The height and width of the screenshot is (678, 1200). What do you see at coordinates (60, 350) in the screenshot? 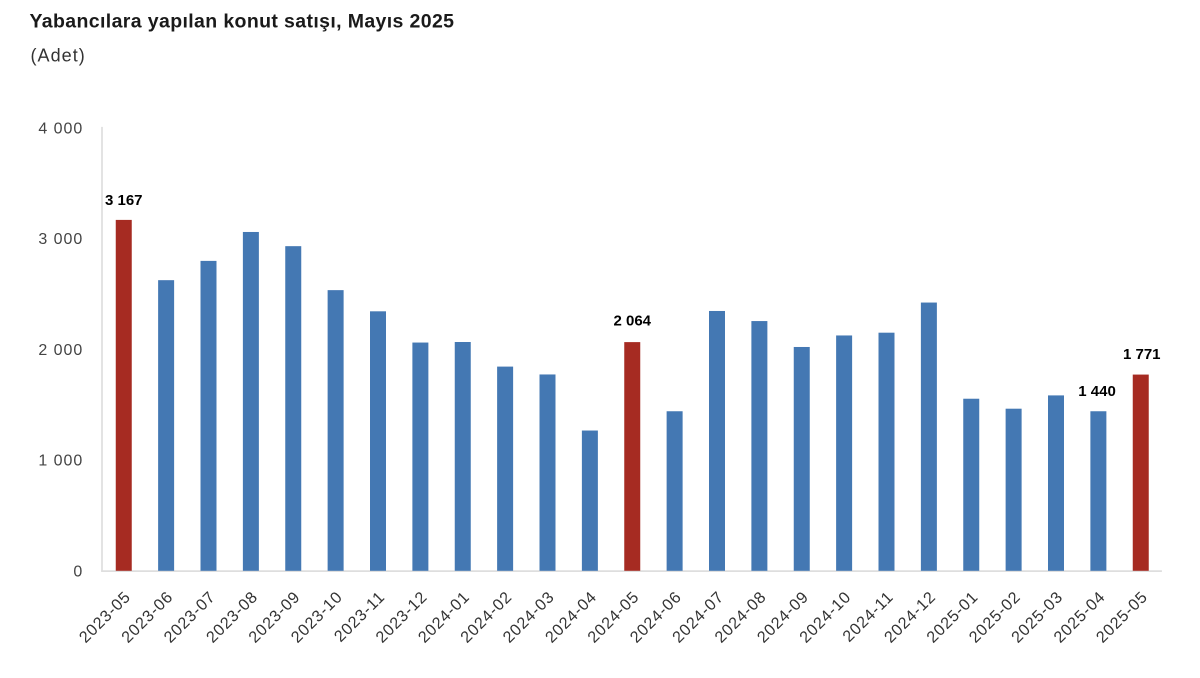
I see `svg-text: 2 000` at bounding box center [60, 350].